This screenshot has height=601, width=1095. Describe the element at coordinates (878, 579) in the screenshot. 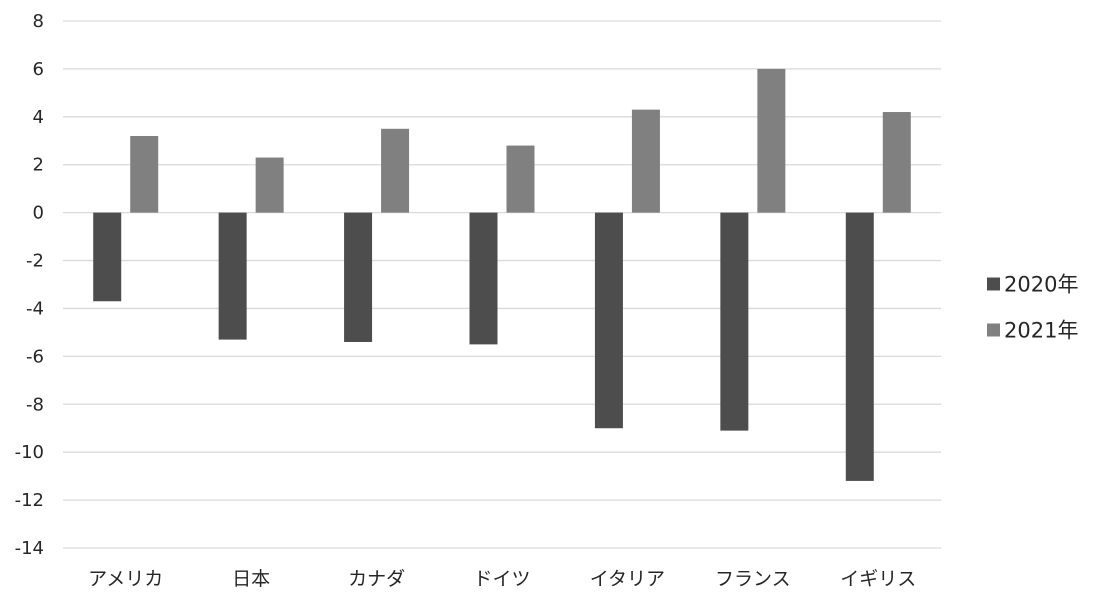

I see `x-category-label: イギリス` at that location.